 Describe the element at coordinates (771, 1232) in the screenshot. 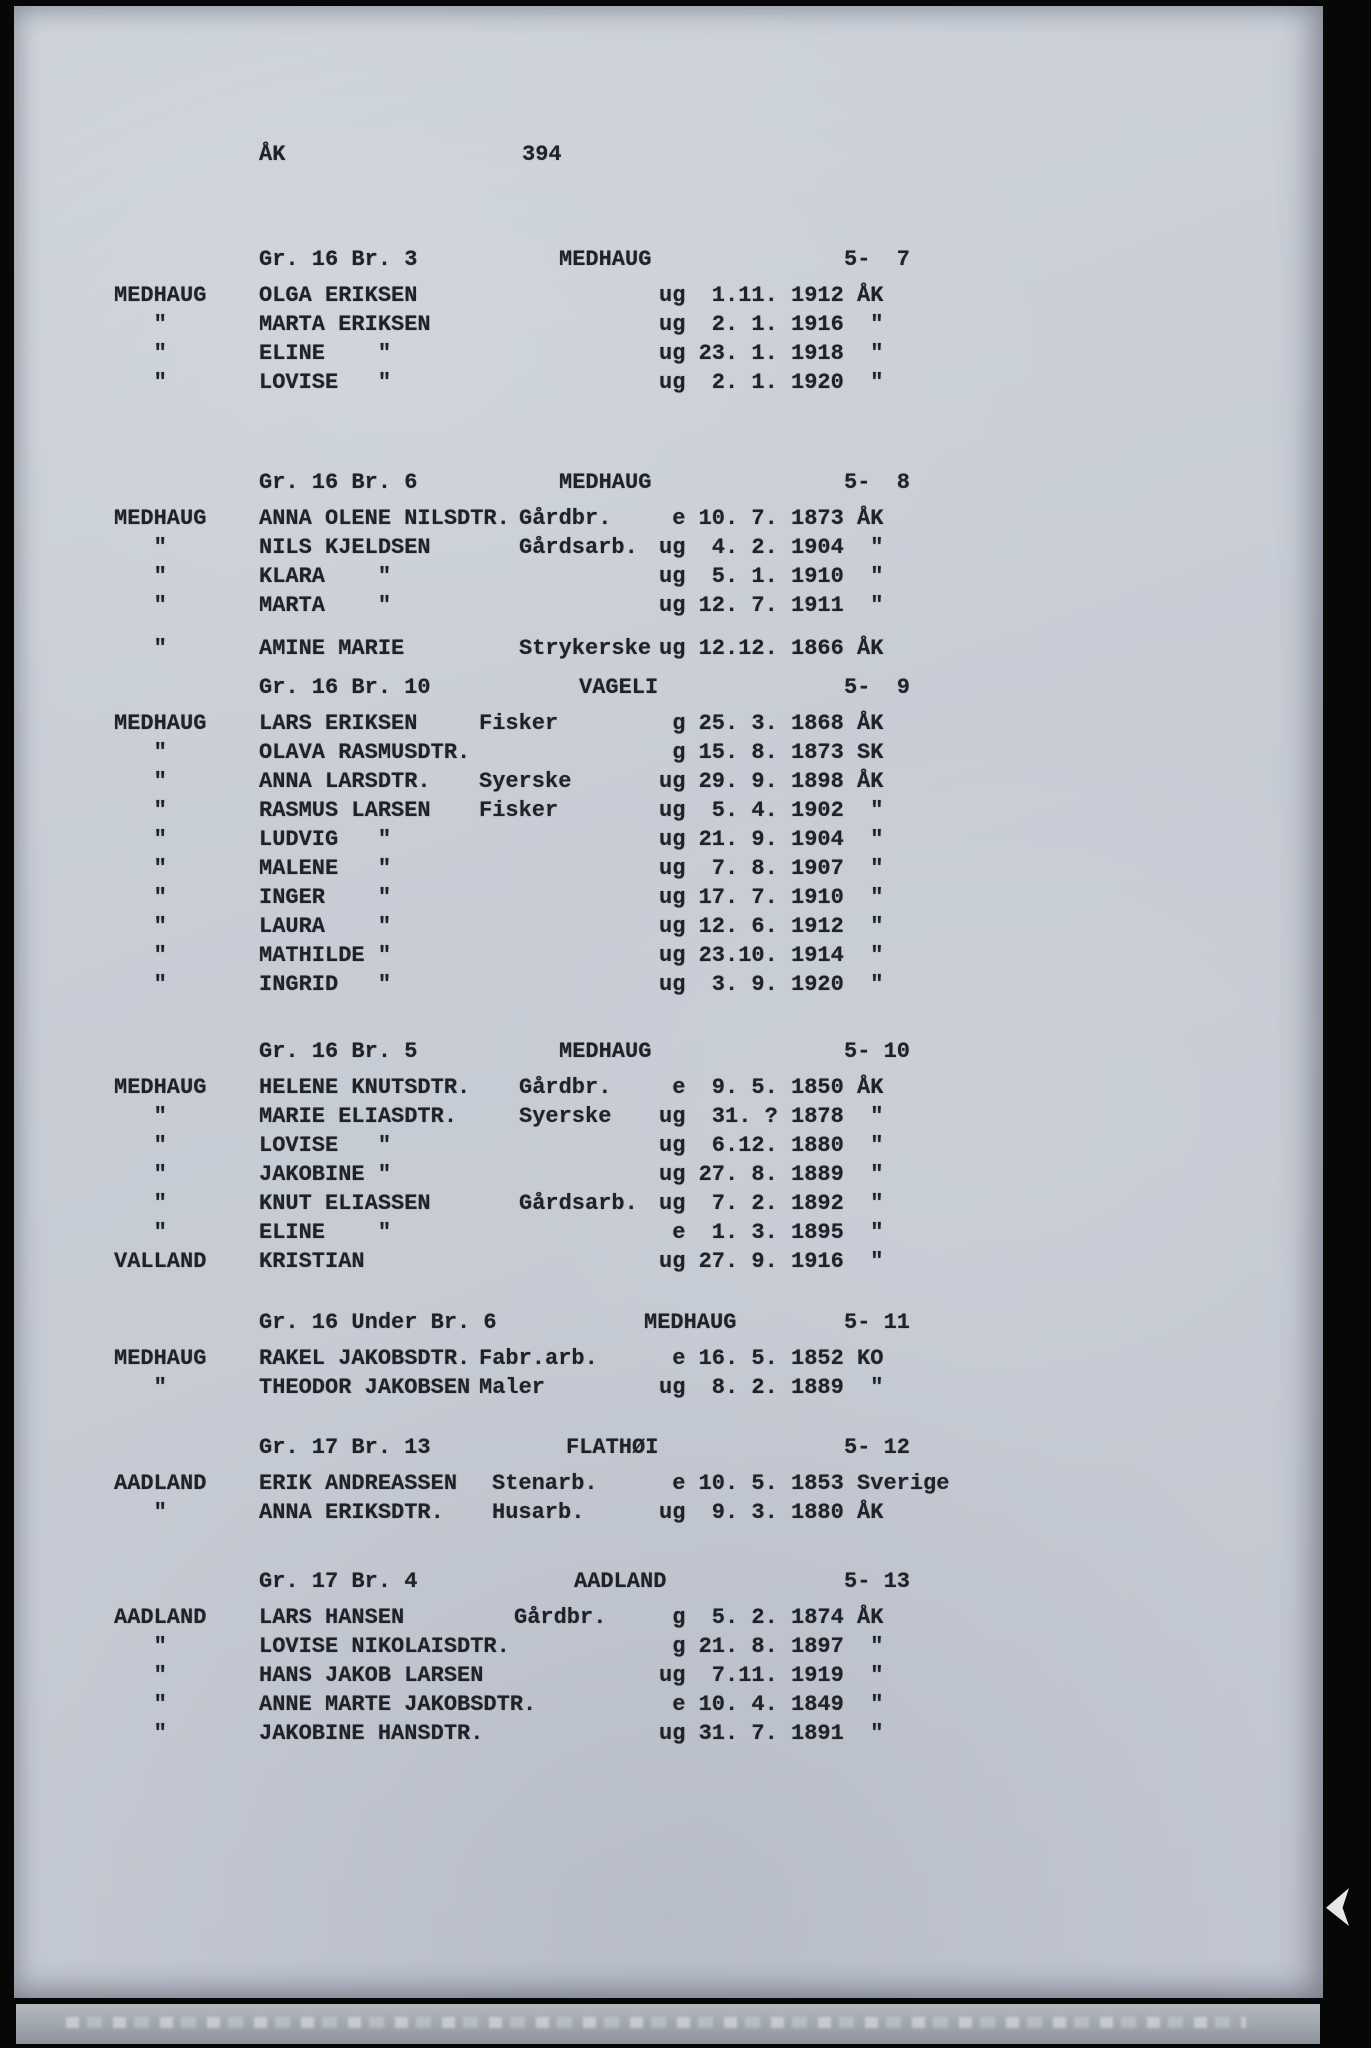

I see `status-and-birth: e 1. 3. 1895 "` at that location.